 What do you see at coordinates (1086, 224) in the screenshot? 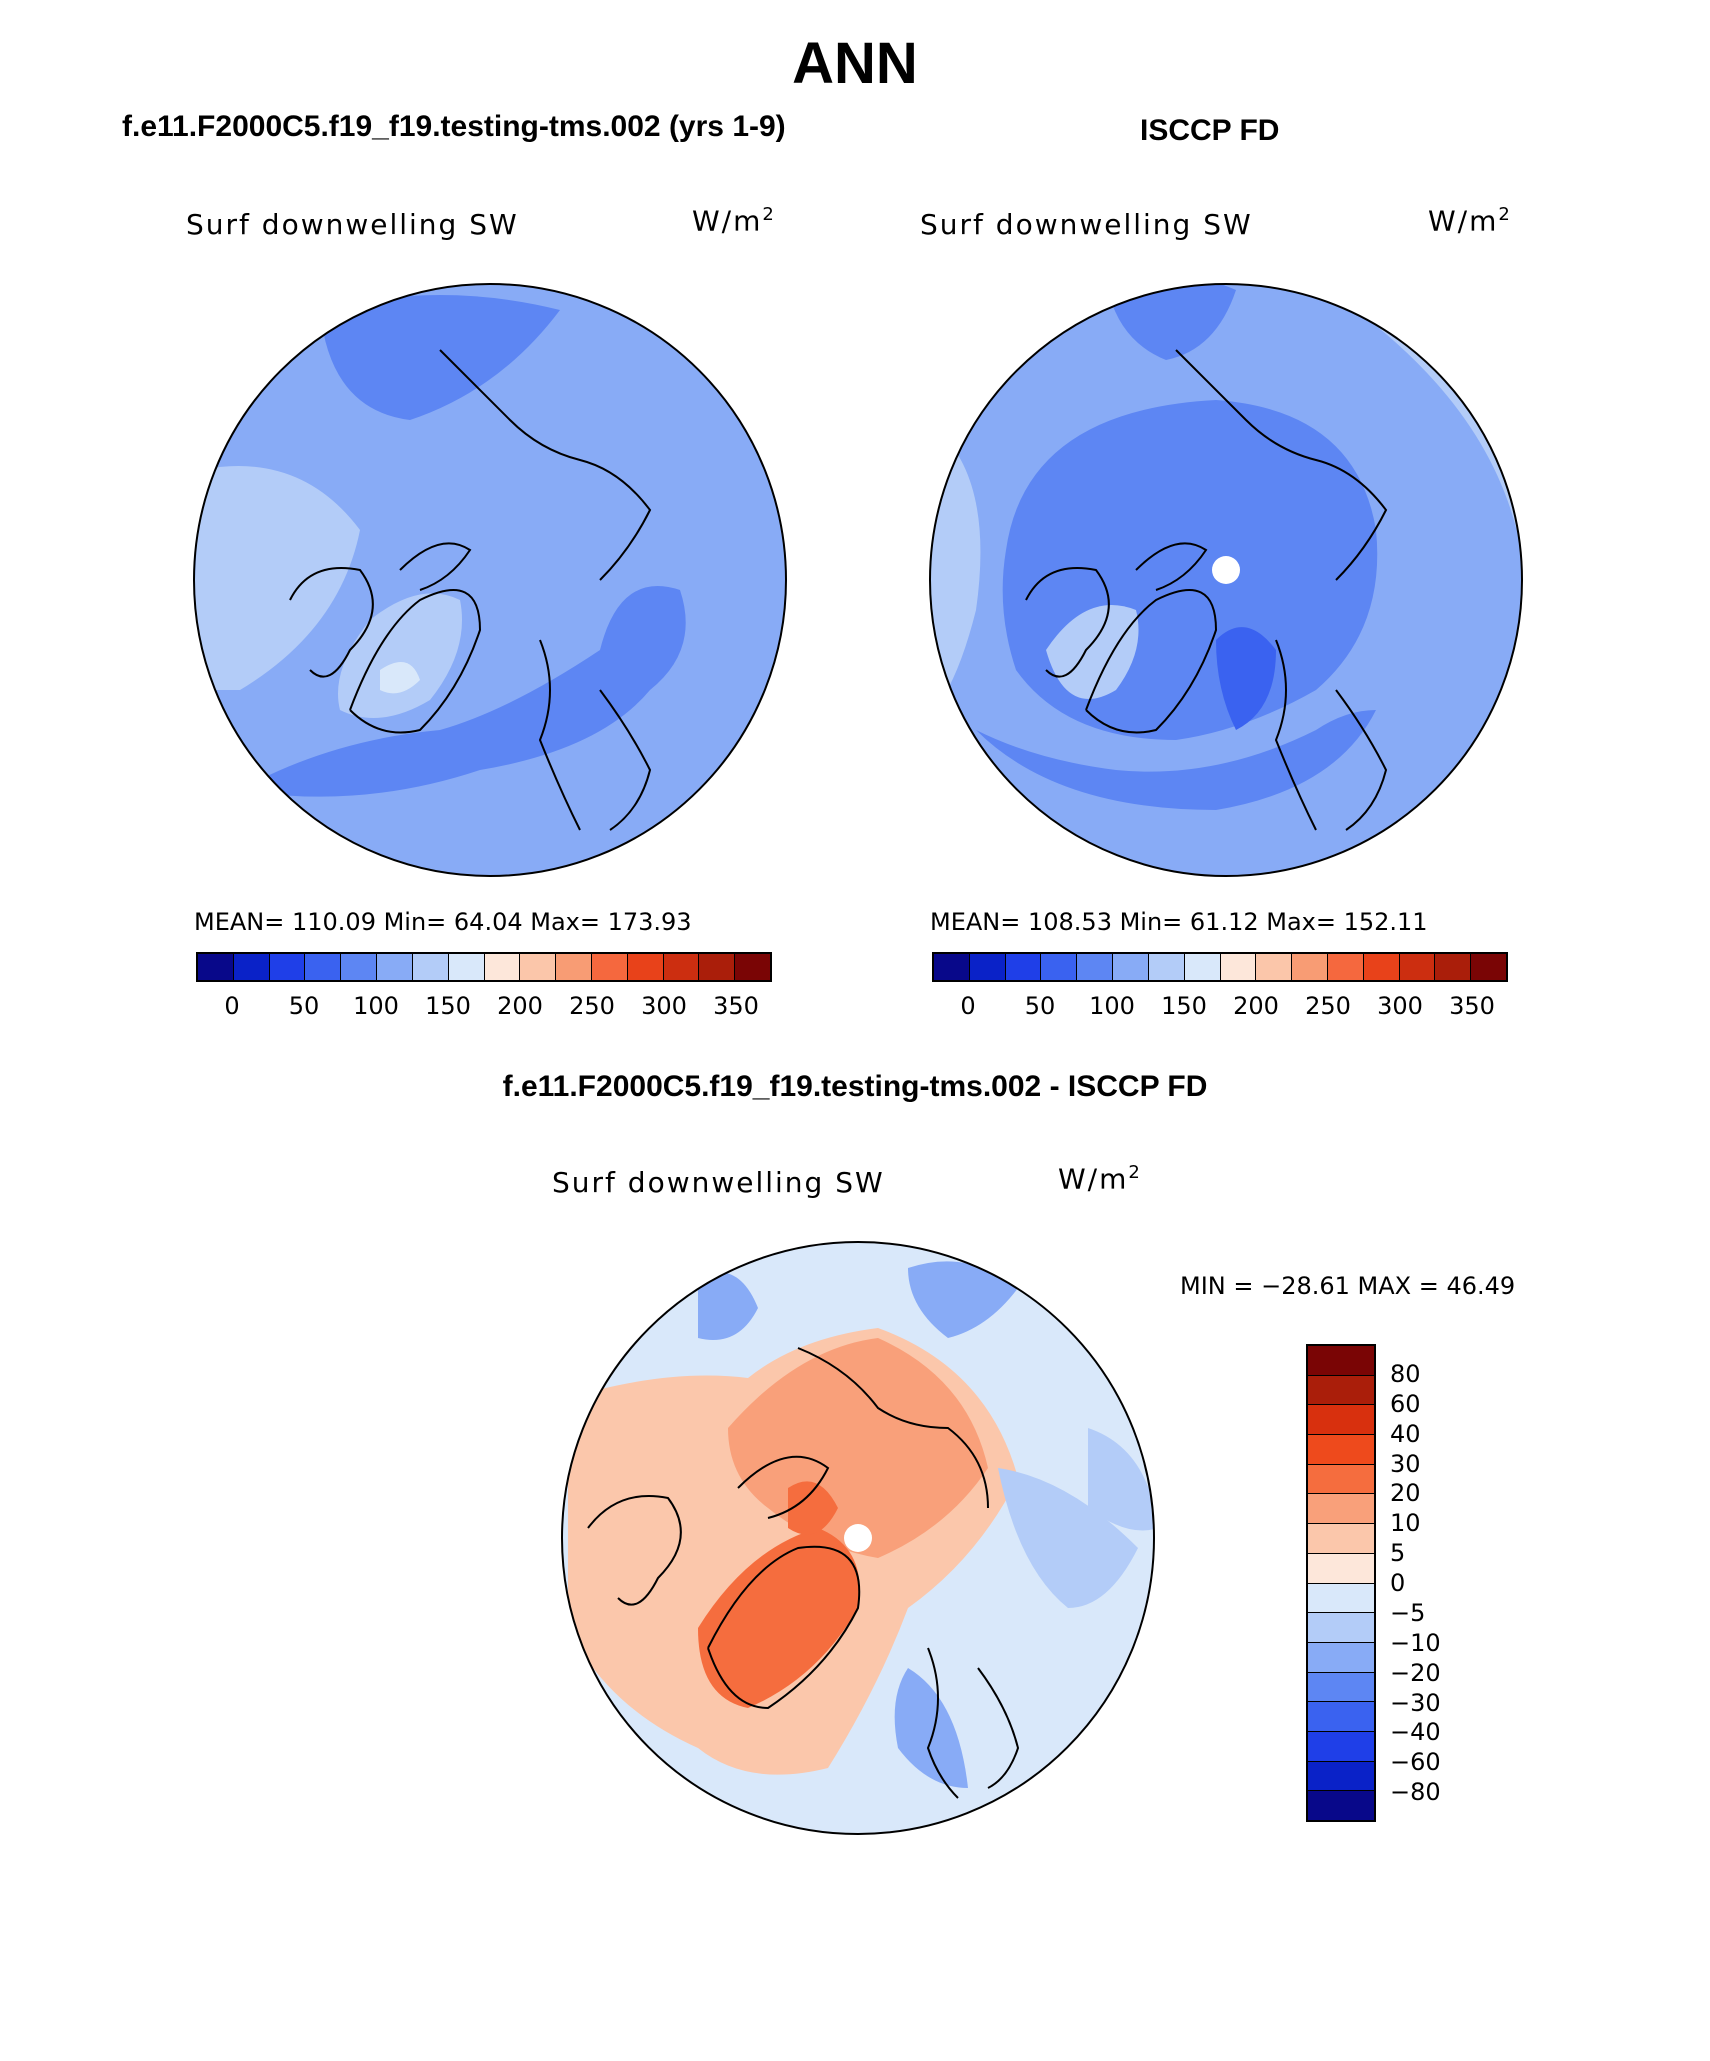
I see `right-variable-label: Surf downwelling SW` at bounding box center [1086, 224].